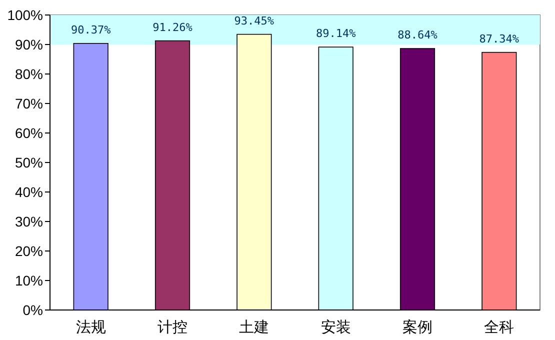 Image resolution: width=555 pixels, height=340 pixels. Describe the element at coordinates (499, 327) in the screenshot. I see `x-tick-label: 全科` at that location.